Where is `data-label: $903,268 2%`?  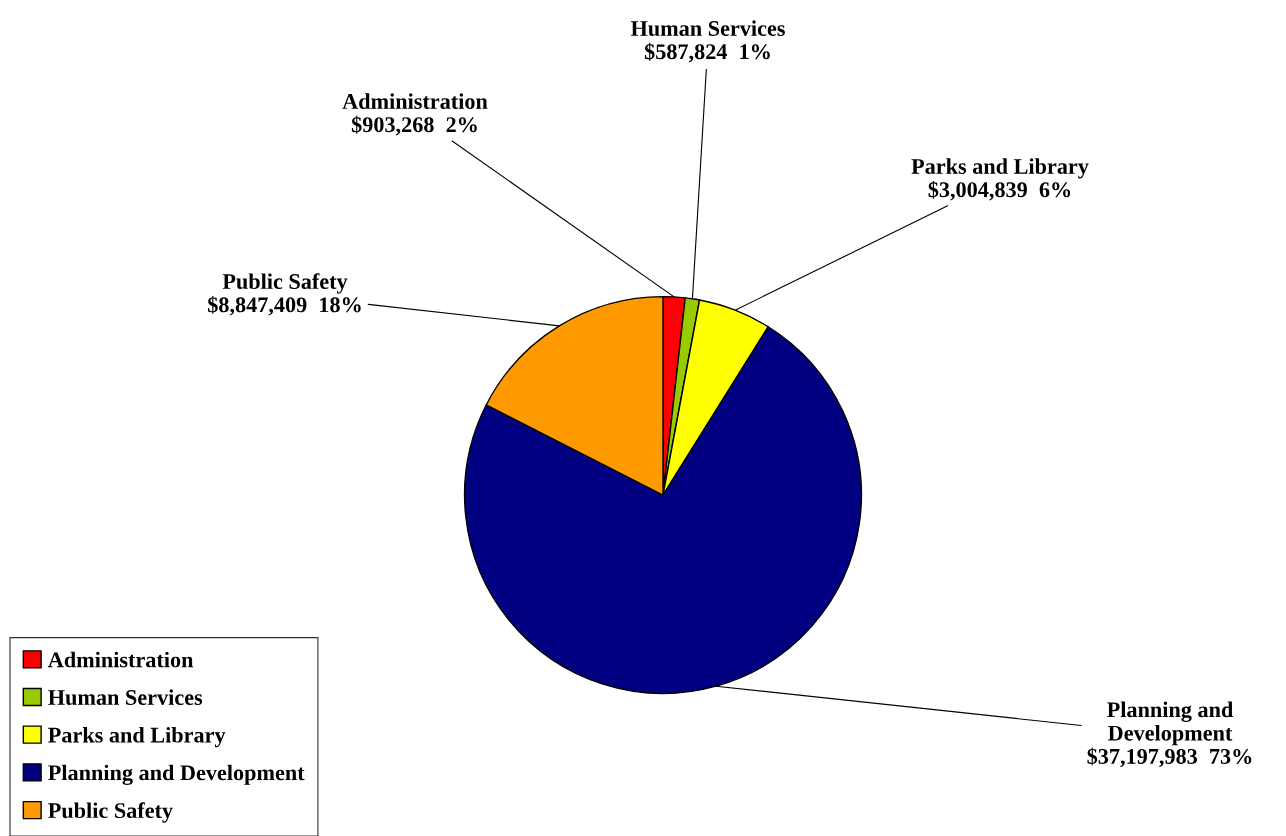 data-label: $903,268 2% is located at coordinates (414, 125).